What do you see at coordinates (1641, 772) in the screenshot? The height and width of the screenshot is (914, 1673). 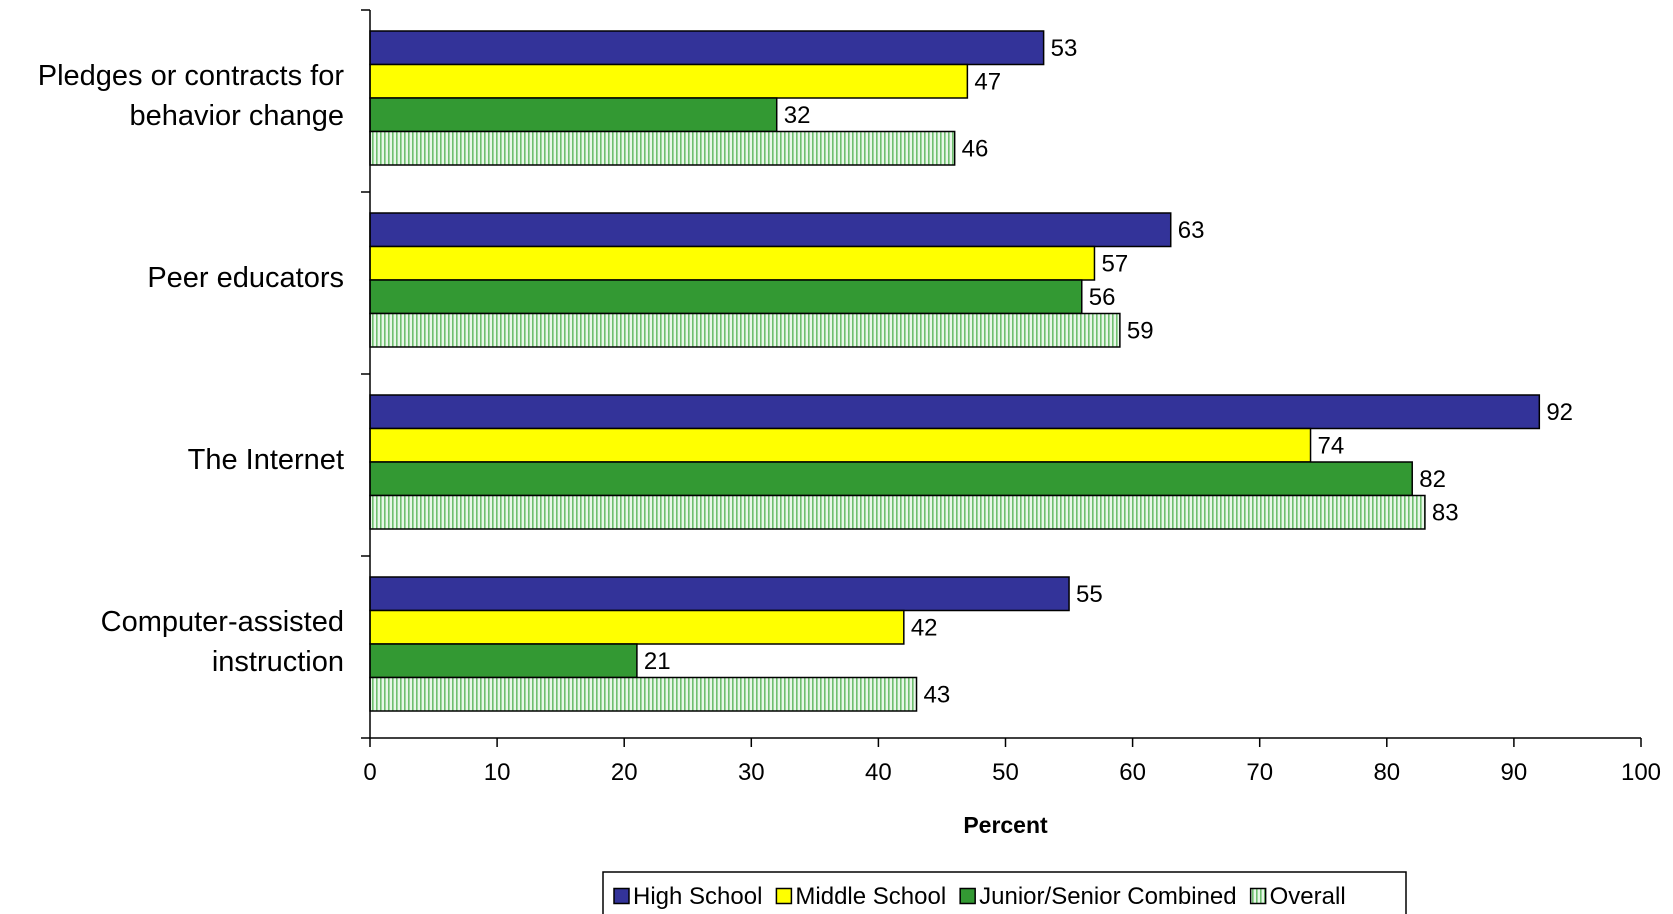 I see `x-tick-label: 100` at bounding box center [1641, 772].